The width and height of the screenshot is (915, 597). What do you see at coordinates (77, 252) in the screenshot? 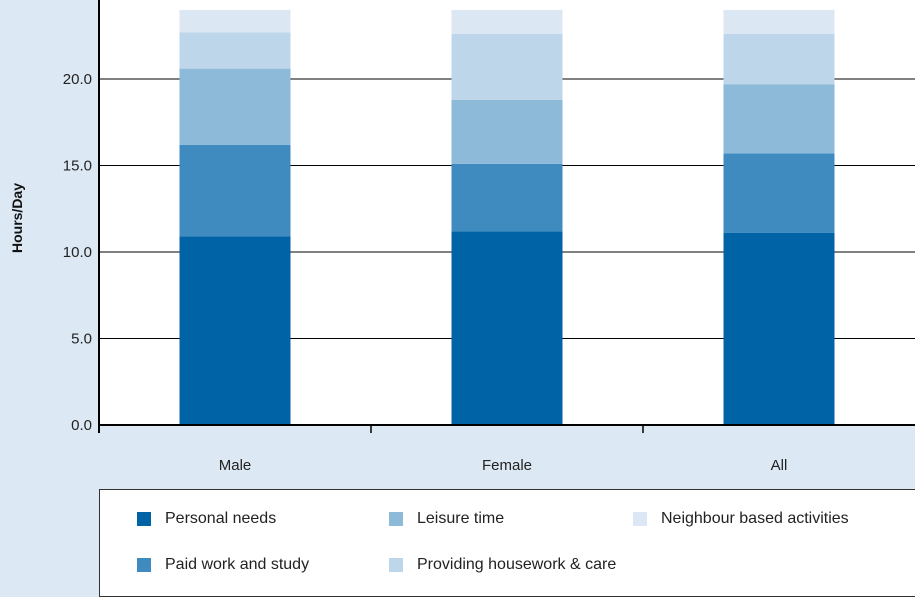
I see `y-tick-label: 10.0` at bounding box center [77, 252].